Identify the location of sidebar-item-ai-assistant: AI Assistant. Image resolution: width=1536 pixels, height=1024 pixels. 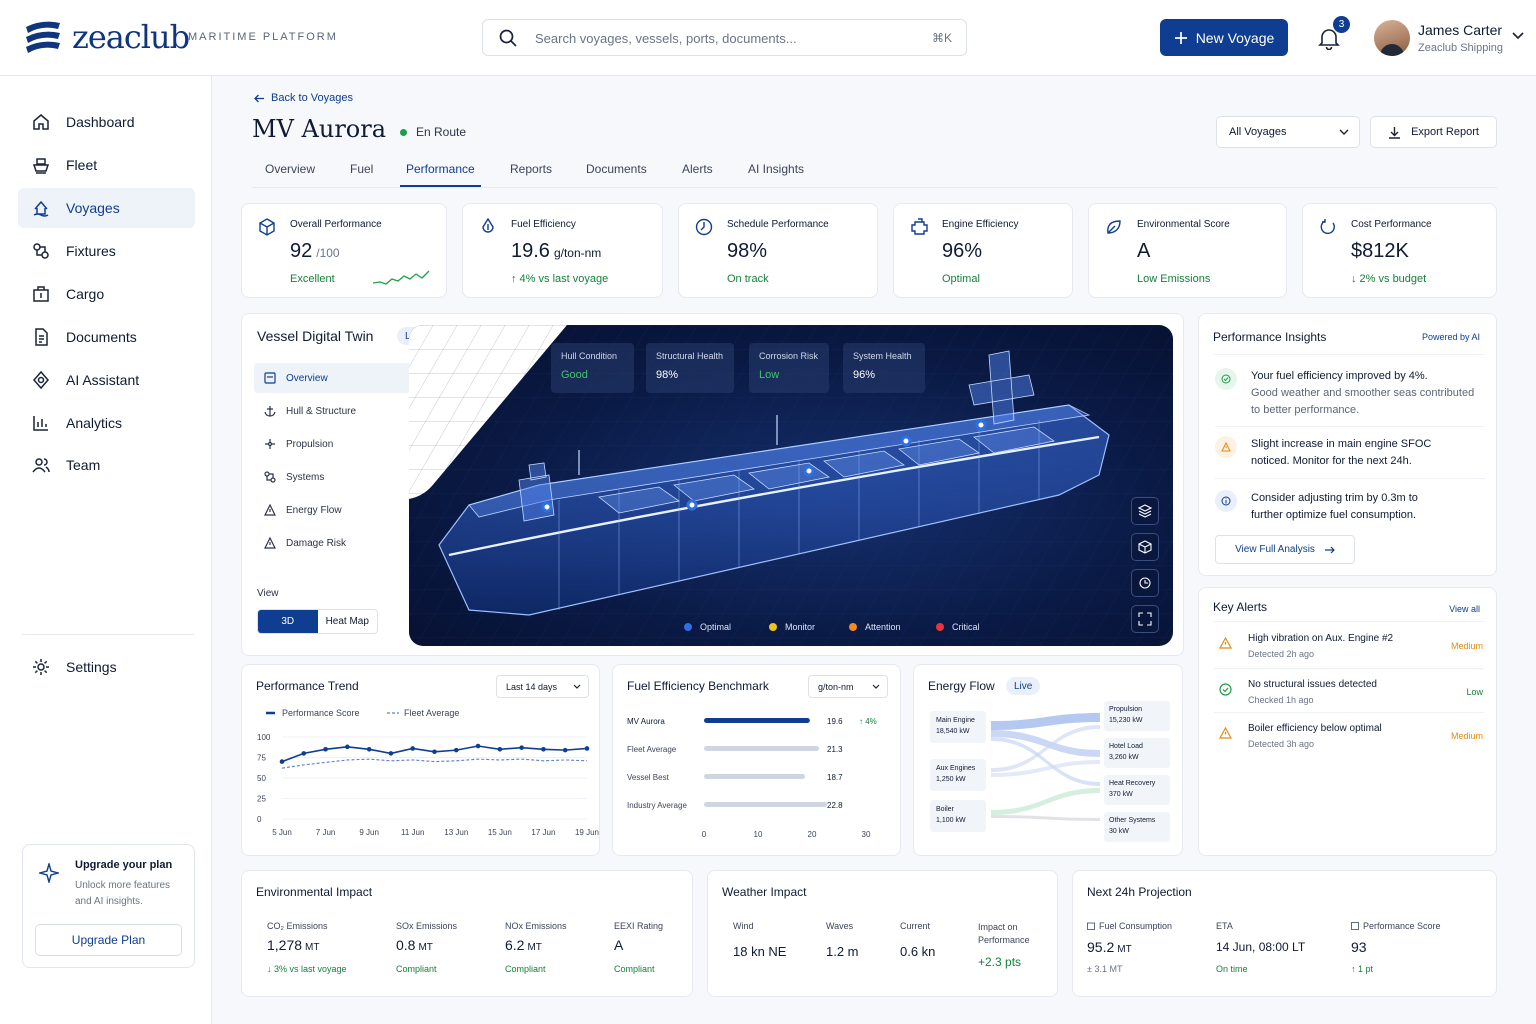
(106, 380).